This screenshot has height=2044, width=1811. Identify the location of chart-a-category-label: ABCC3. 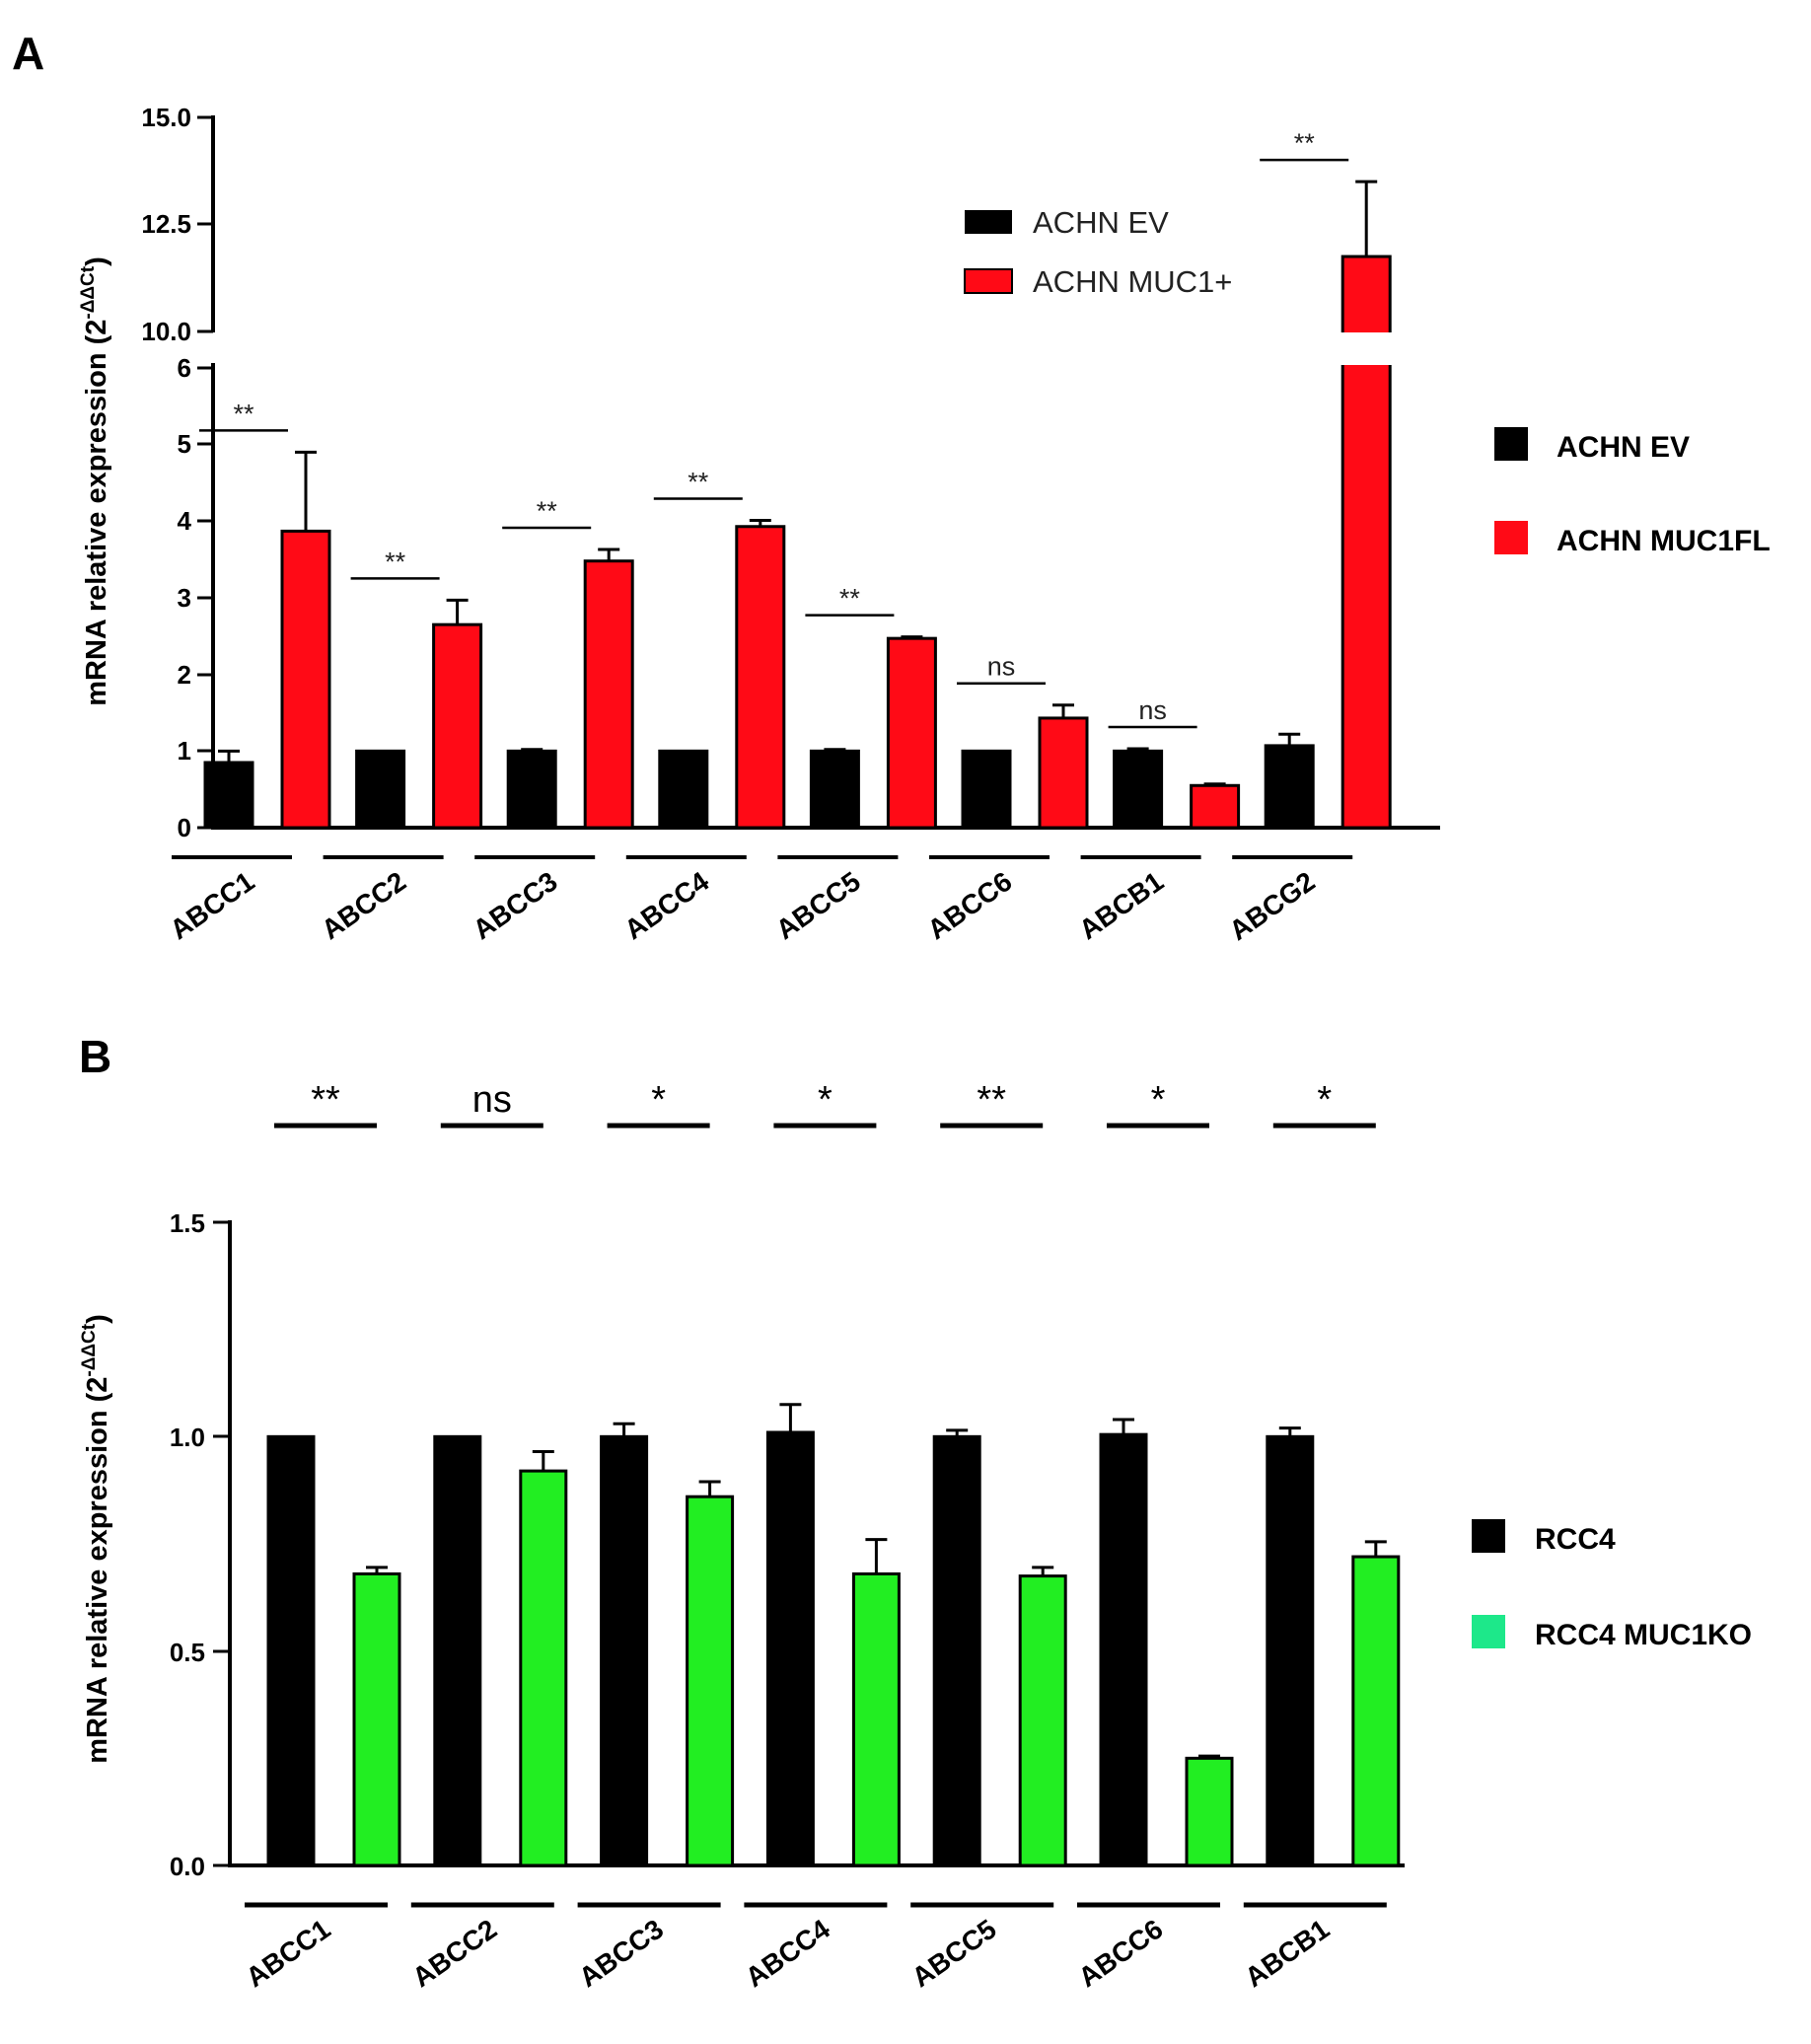
(515, 906).